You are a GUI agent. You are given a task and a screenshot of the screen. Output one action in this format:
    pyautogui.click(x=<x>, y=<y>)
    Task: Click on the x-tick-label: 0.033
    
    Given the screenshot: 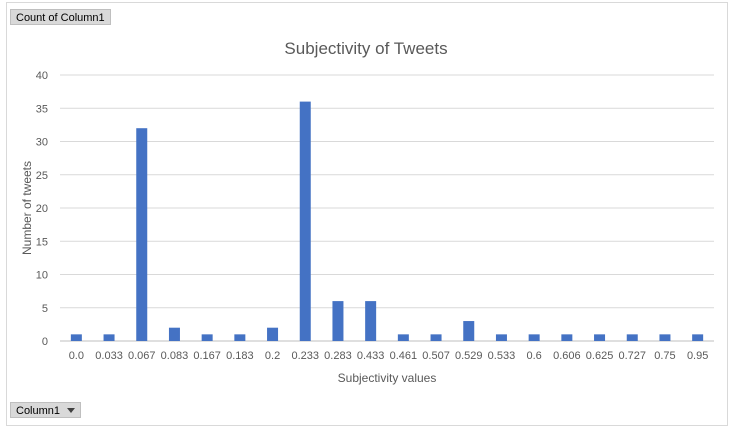 What is the action you would take?
    pyautogui.click(x=109, y=356)
    